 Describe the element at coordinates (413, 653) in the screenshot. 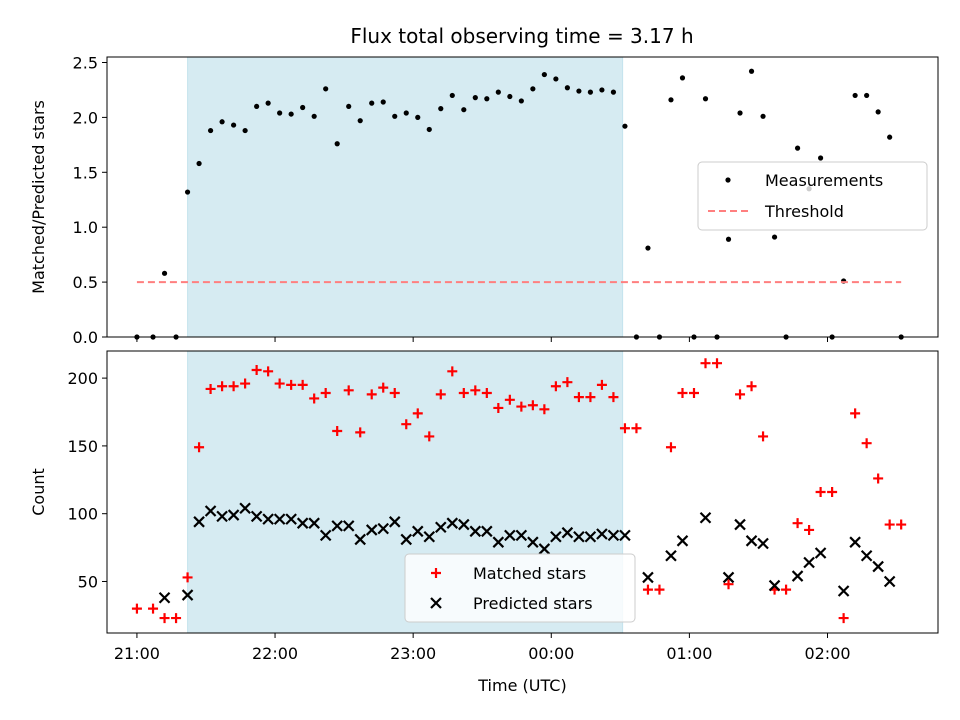

I see `x-tick-label: 23:00` at that location.